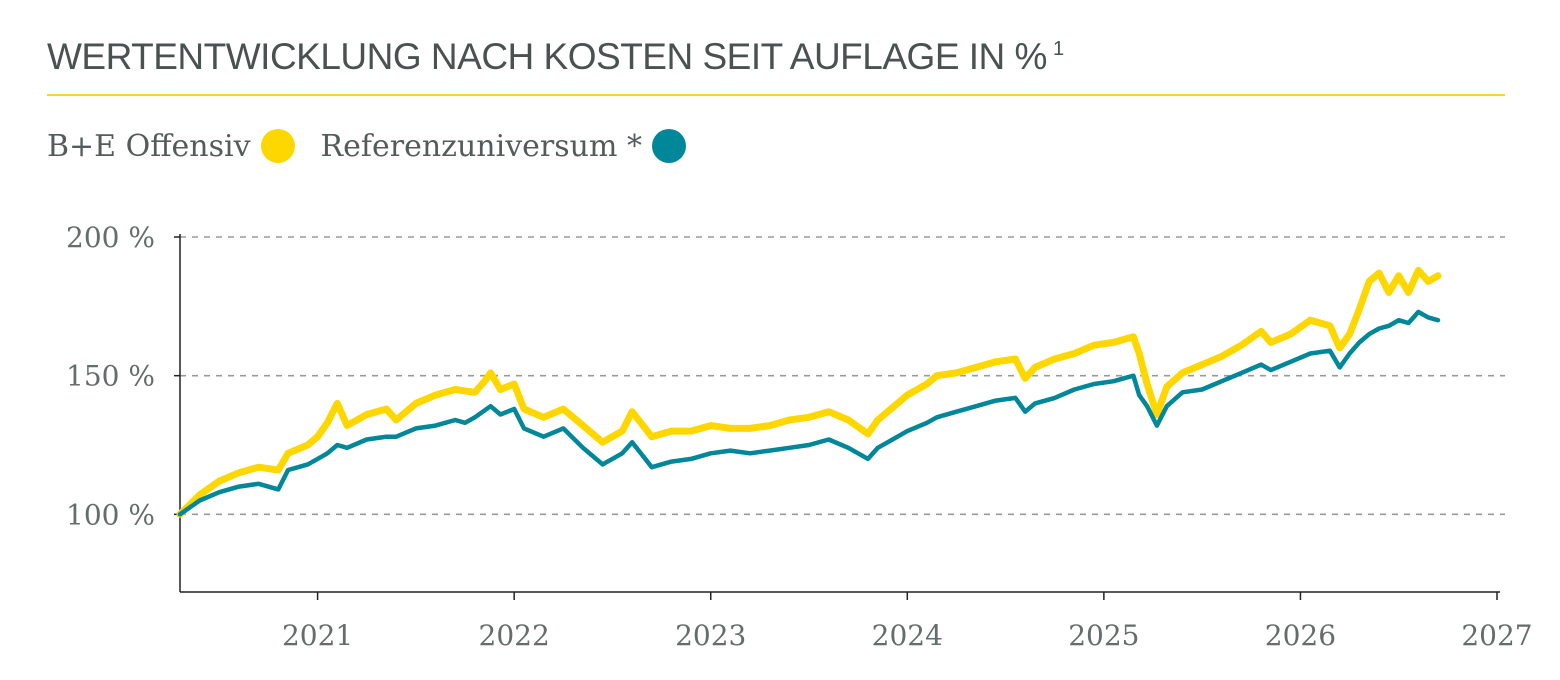 This screenshot has height=680, width=1560. Describe the element at coordinates (776, 95) in the screenshot. I see `title-divider` at that location.